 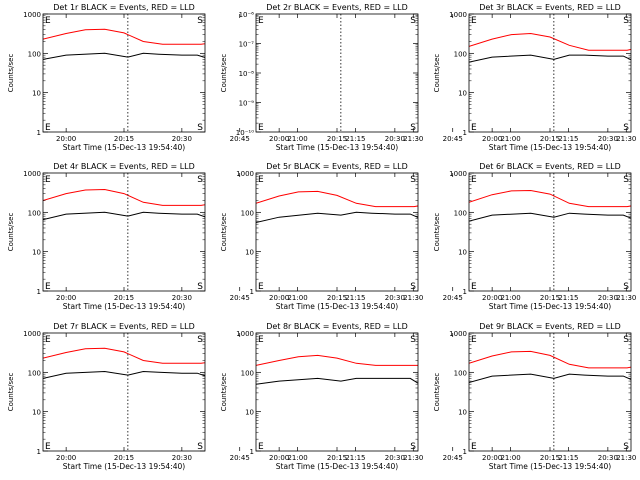 I want to click on y-tick-label: 10⁻⁹, so click(x=247, y=104).